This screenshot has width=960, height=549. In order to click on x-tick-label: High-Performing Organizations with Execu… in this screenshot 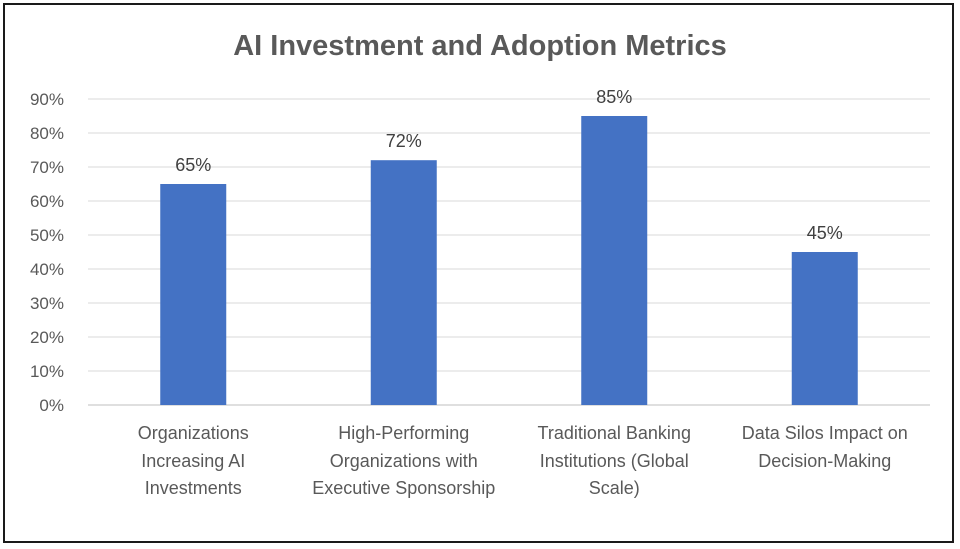, I will do `click(404, 460)`.